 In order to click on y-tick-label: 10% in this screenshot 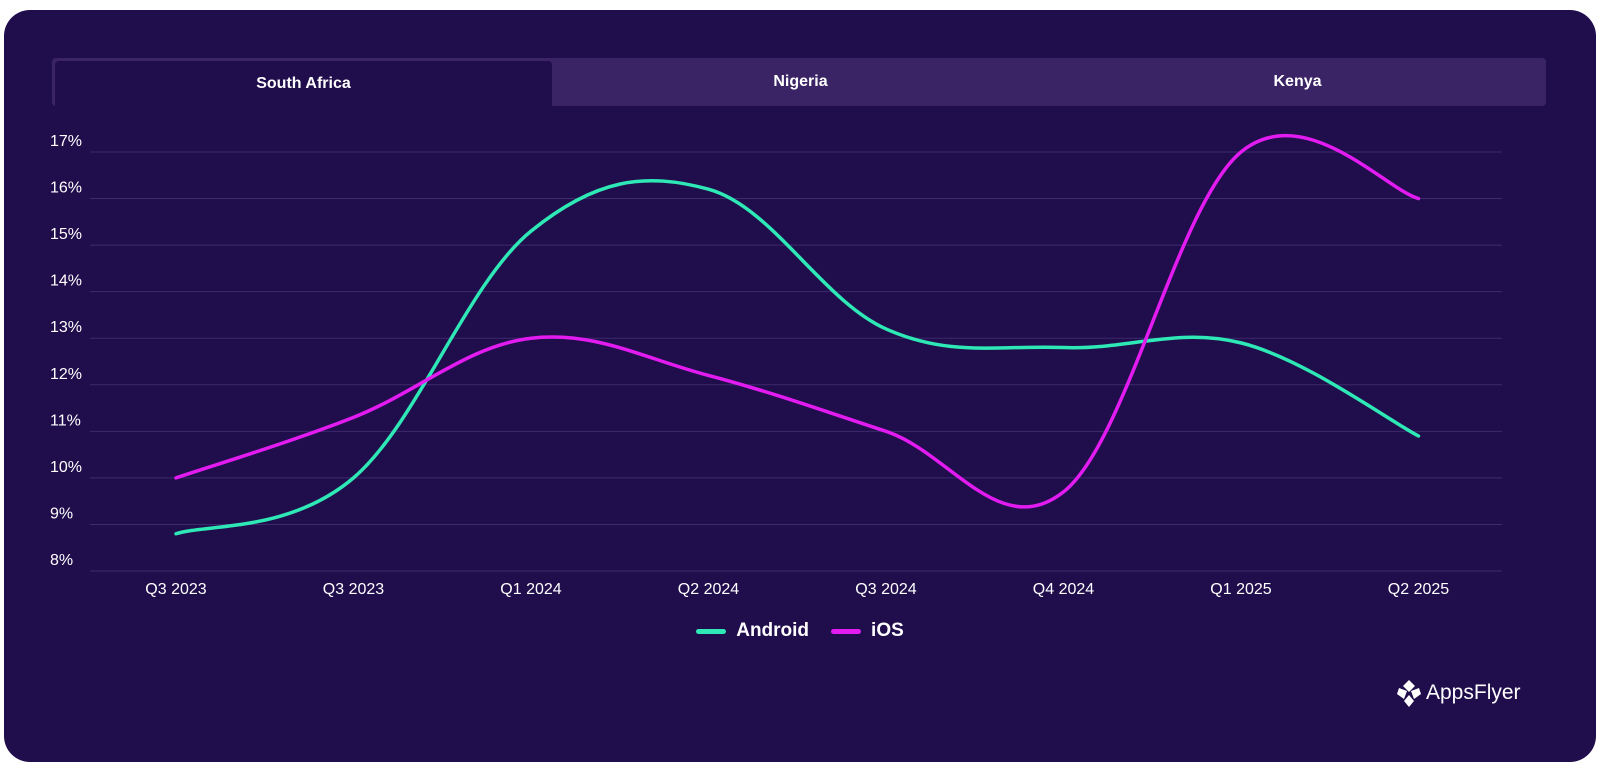, I will do `click(66, 467)`.